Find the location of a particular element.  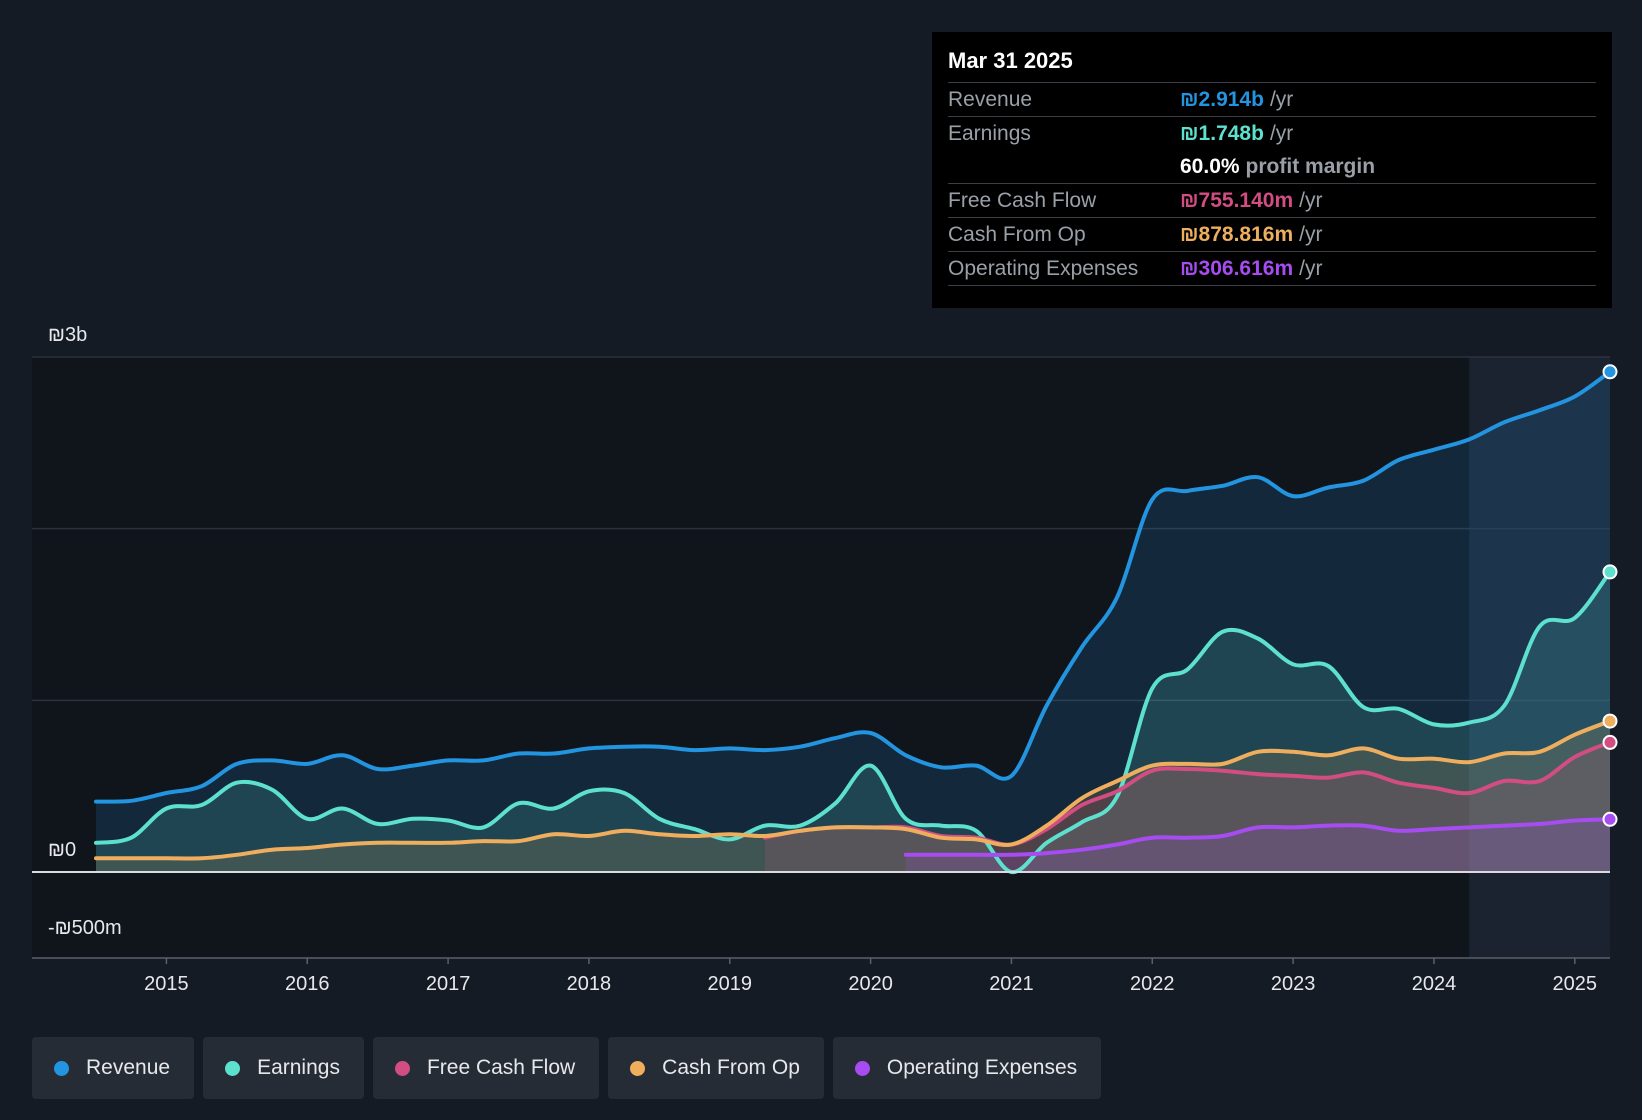

legend-dot-operating-expenses is located at coordinates (862, 1068).